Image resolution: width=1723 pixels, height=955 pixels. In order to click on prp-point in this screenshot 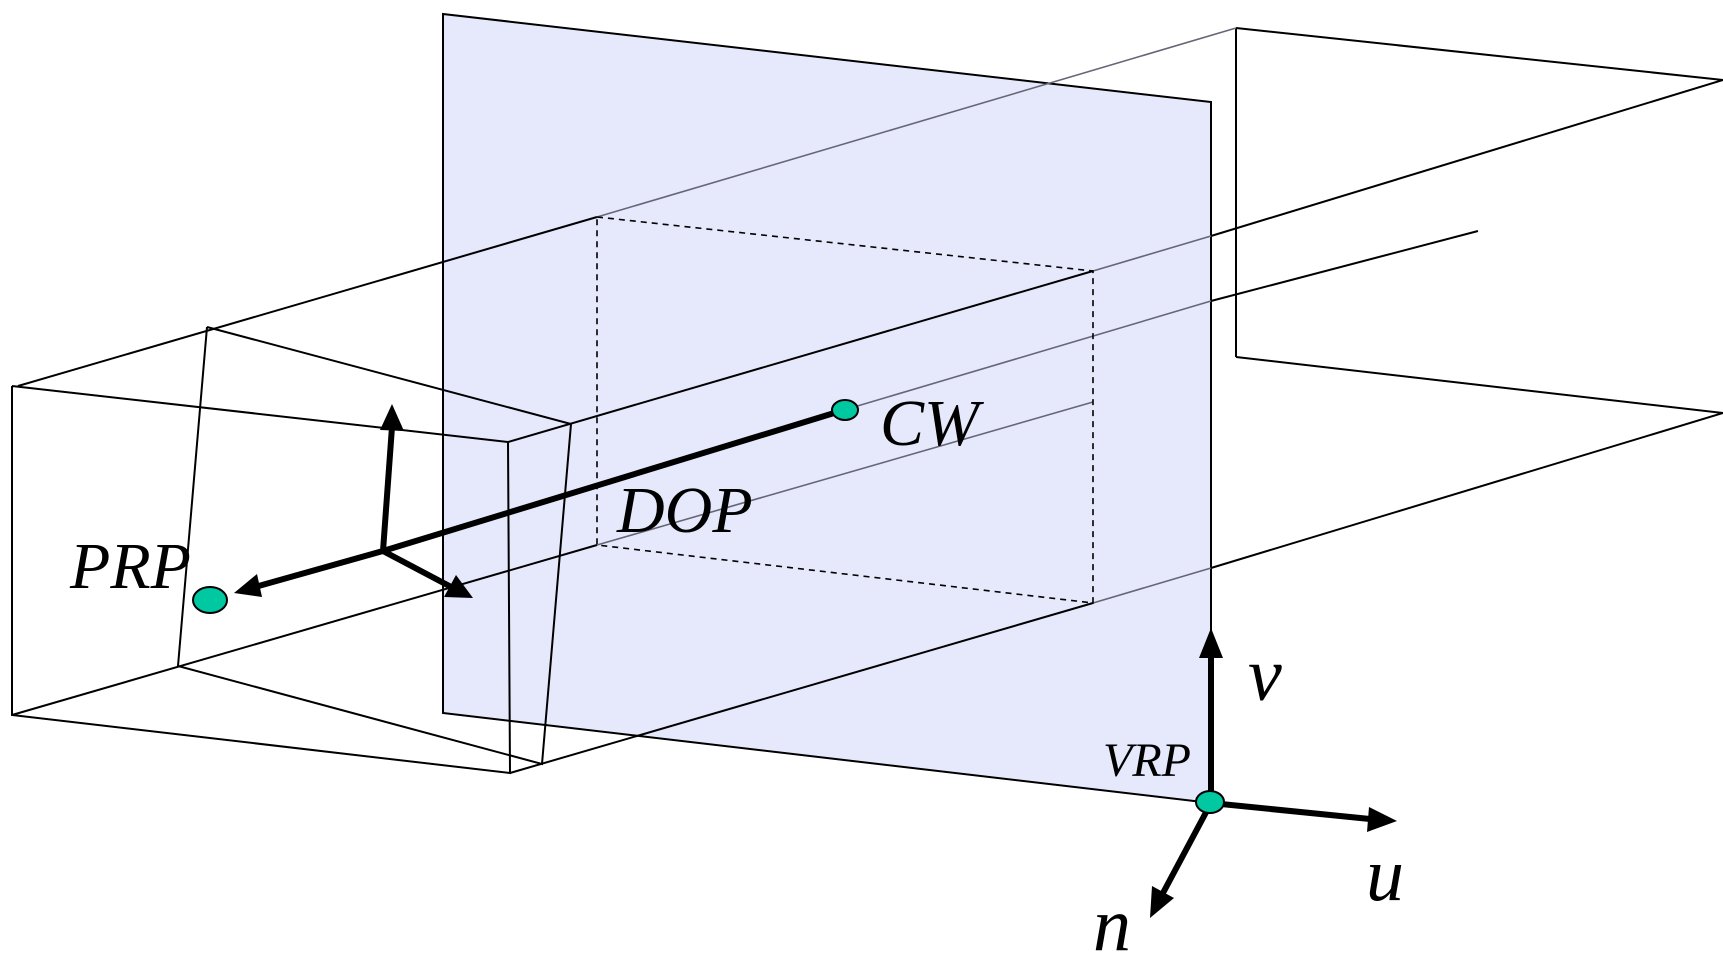, I will do `click(210, 600)`.